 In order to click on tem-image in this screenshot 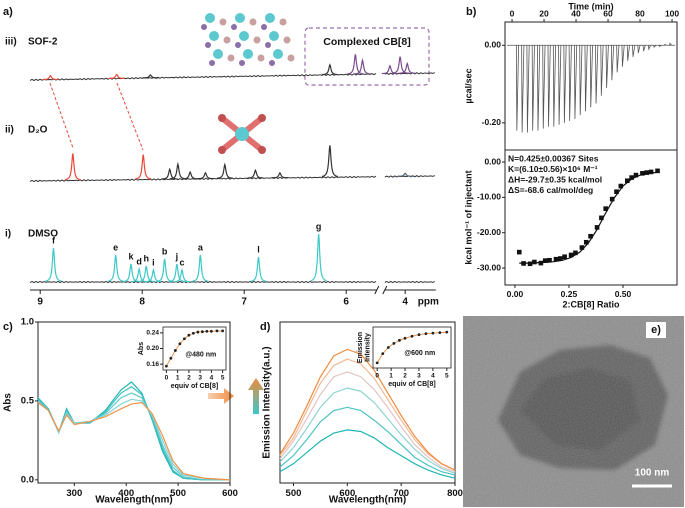, I will do `click(573, 411)`.